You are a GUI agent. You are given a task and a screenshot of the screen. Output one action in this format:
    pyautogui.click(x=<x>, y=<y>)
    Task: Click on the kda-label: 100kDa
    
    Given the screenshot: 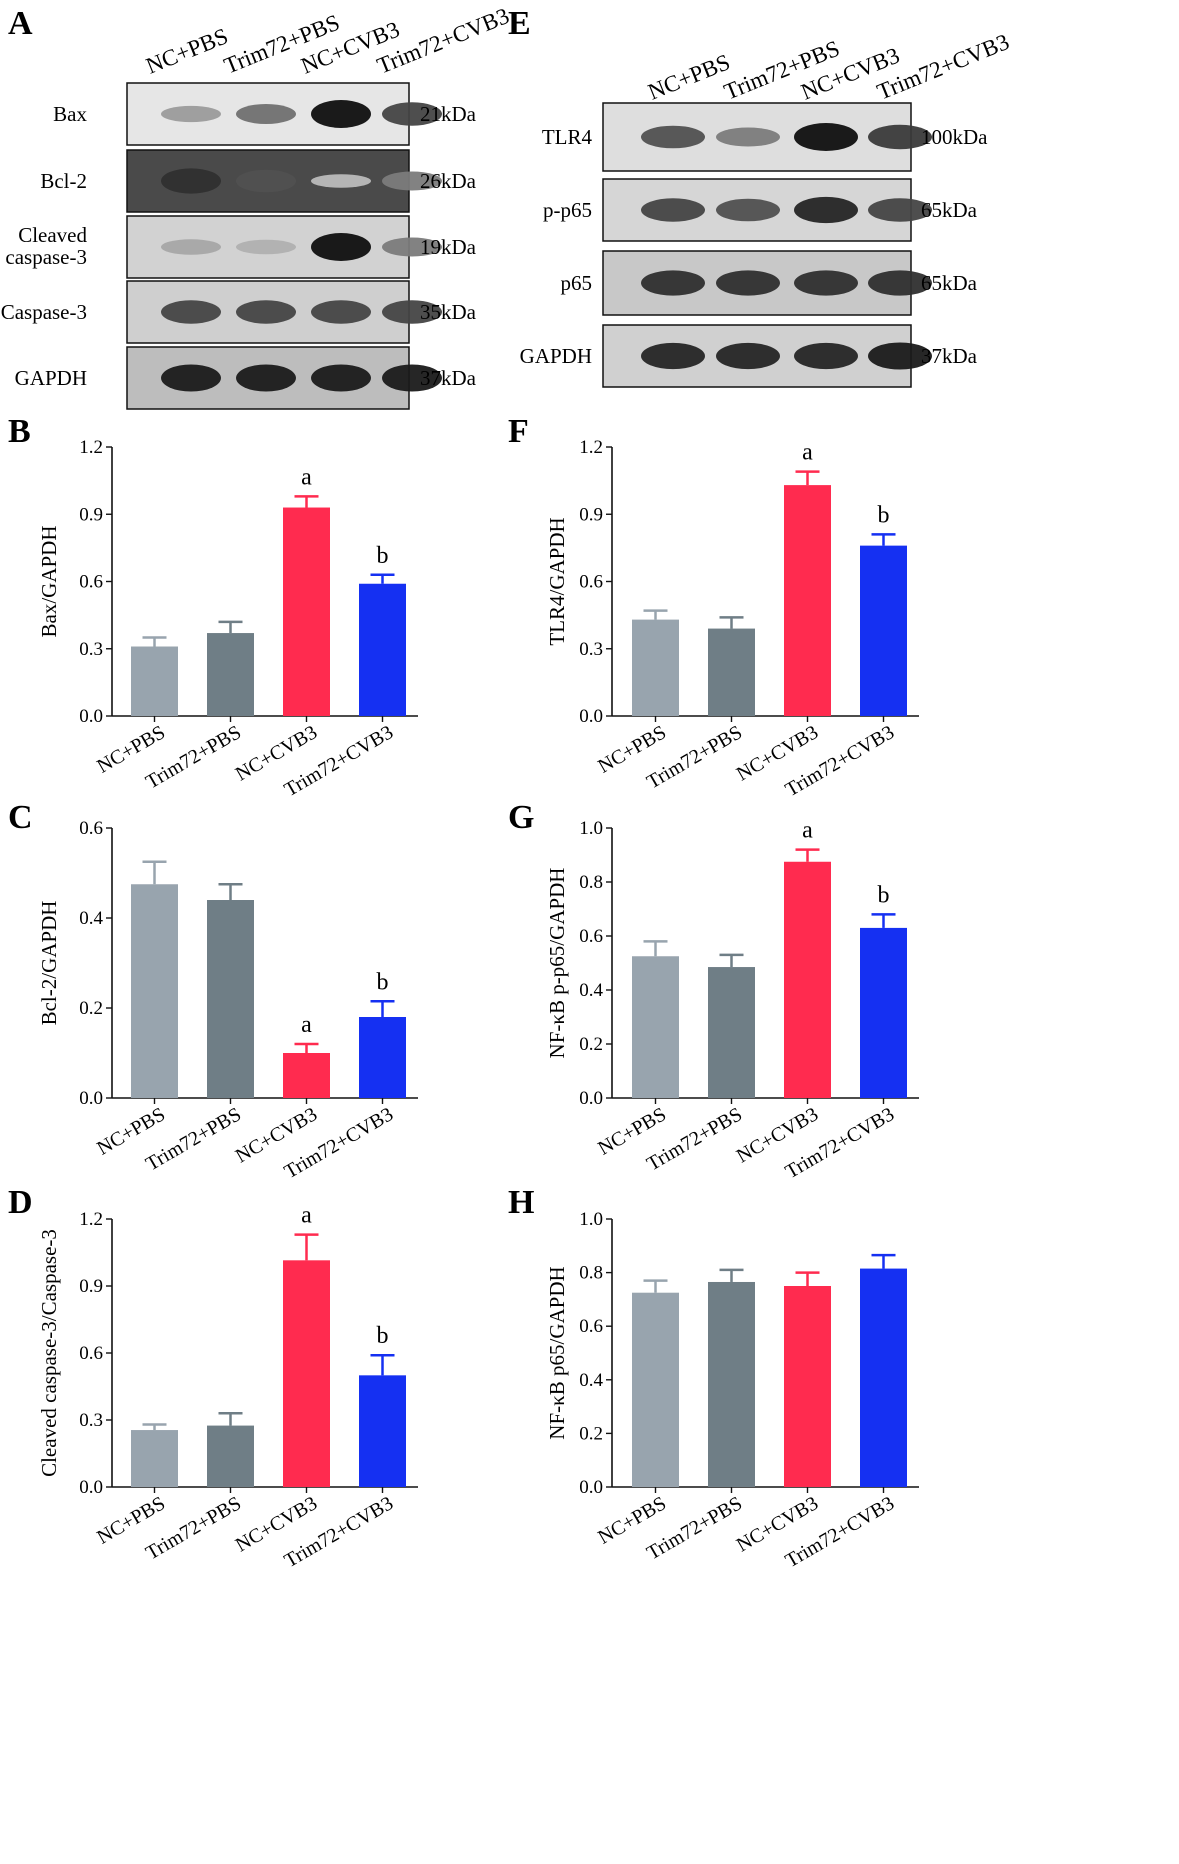 What is the action you would take?
    pyautogui.click(x=954, y=137)
    